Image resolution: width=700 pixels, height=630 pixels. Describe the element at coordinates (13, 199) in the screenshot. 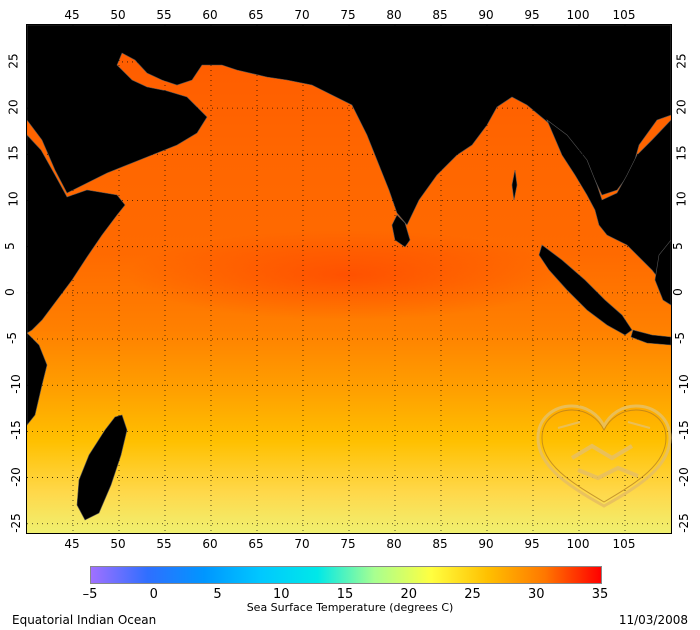

I see `lat-tick-left: 10` at that location.